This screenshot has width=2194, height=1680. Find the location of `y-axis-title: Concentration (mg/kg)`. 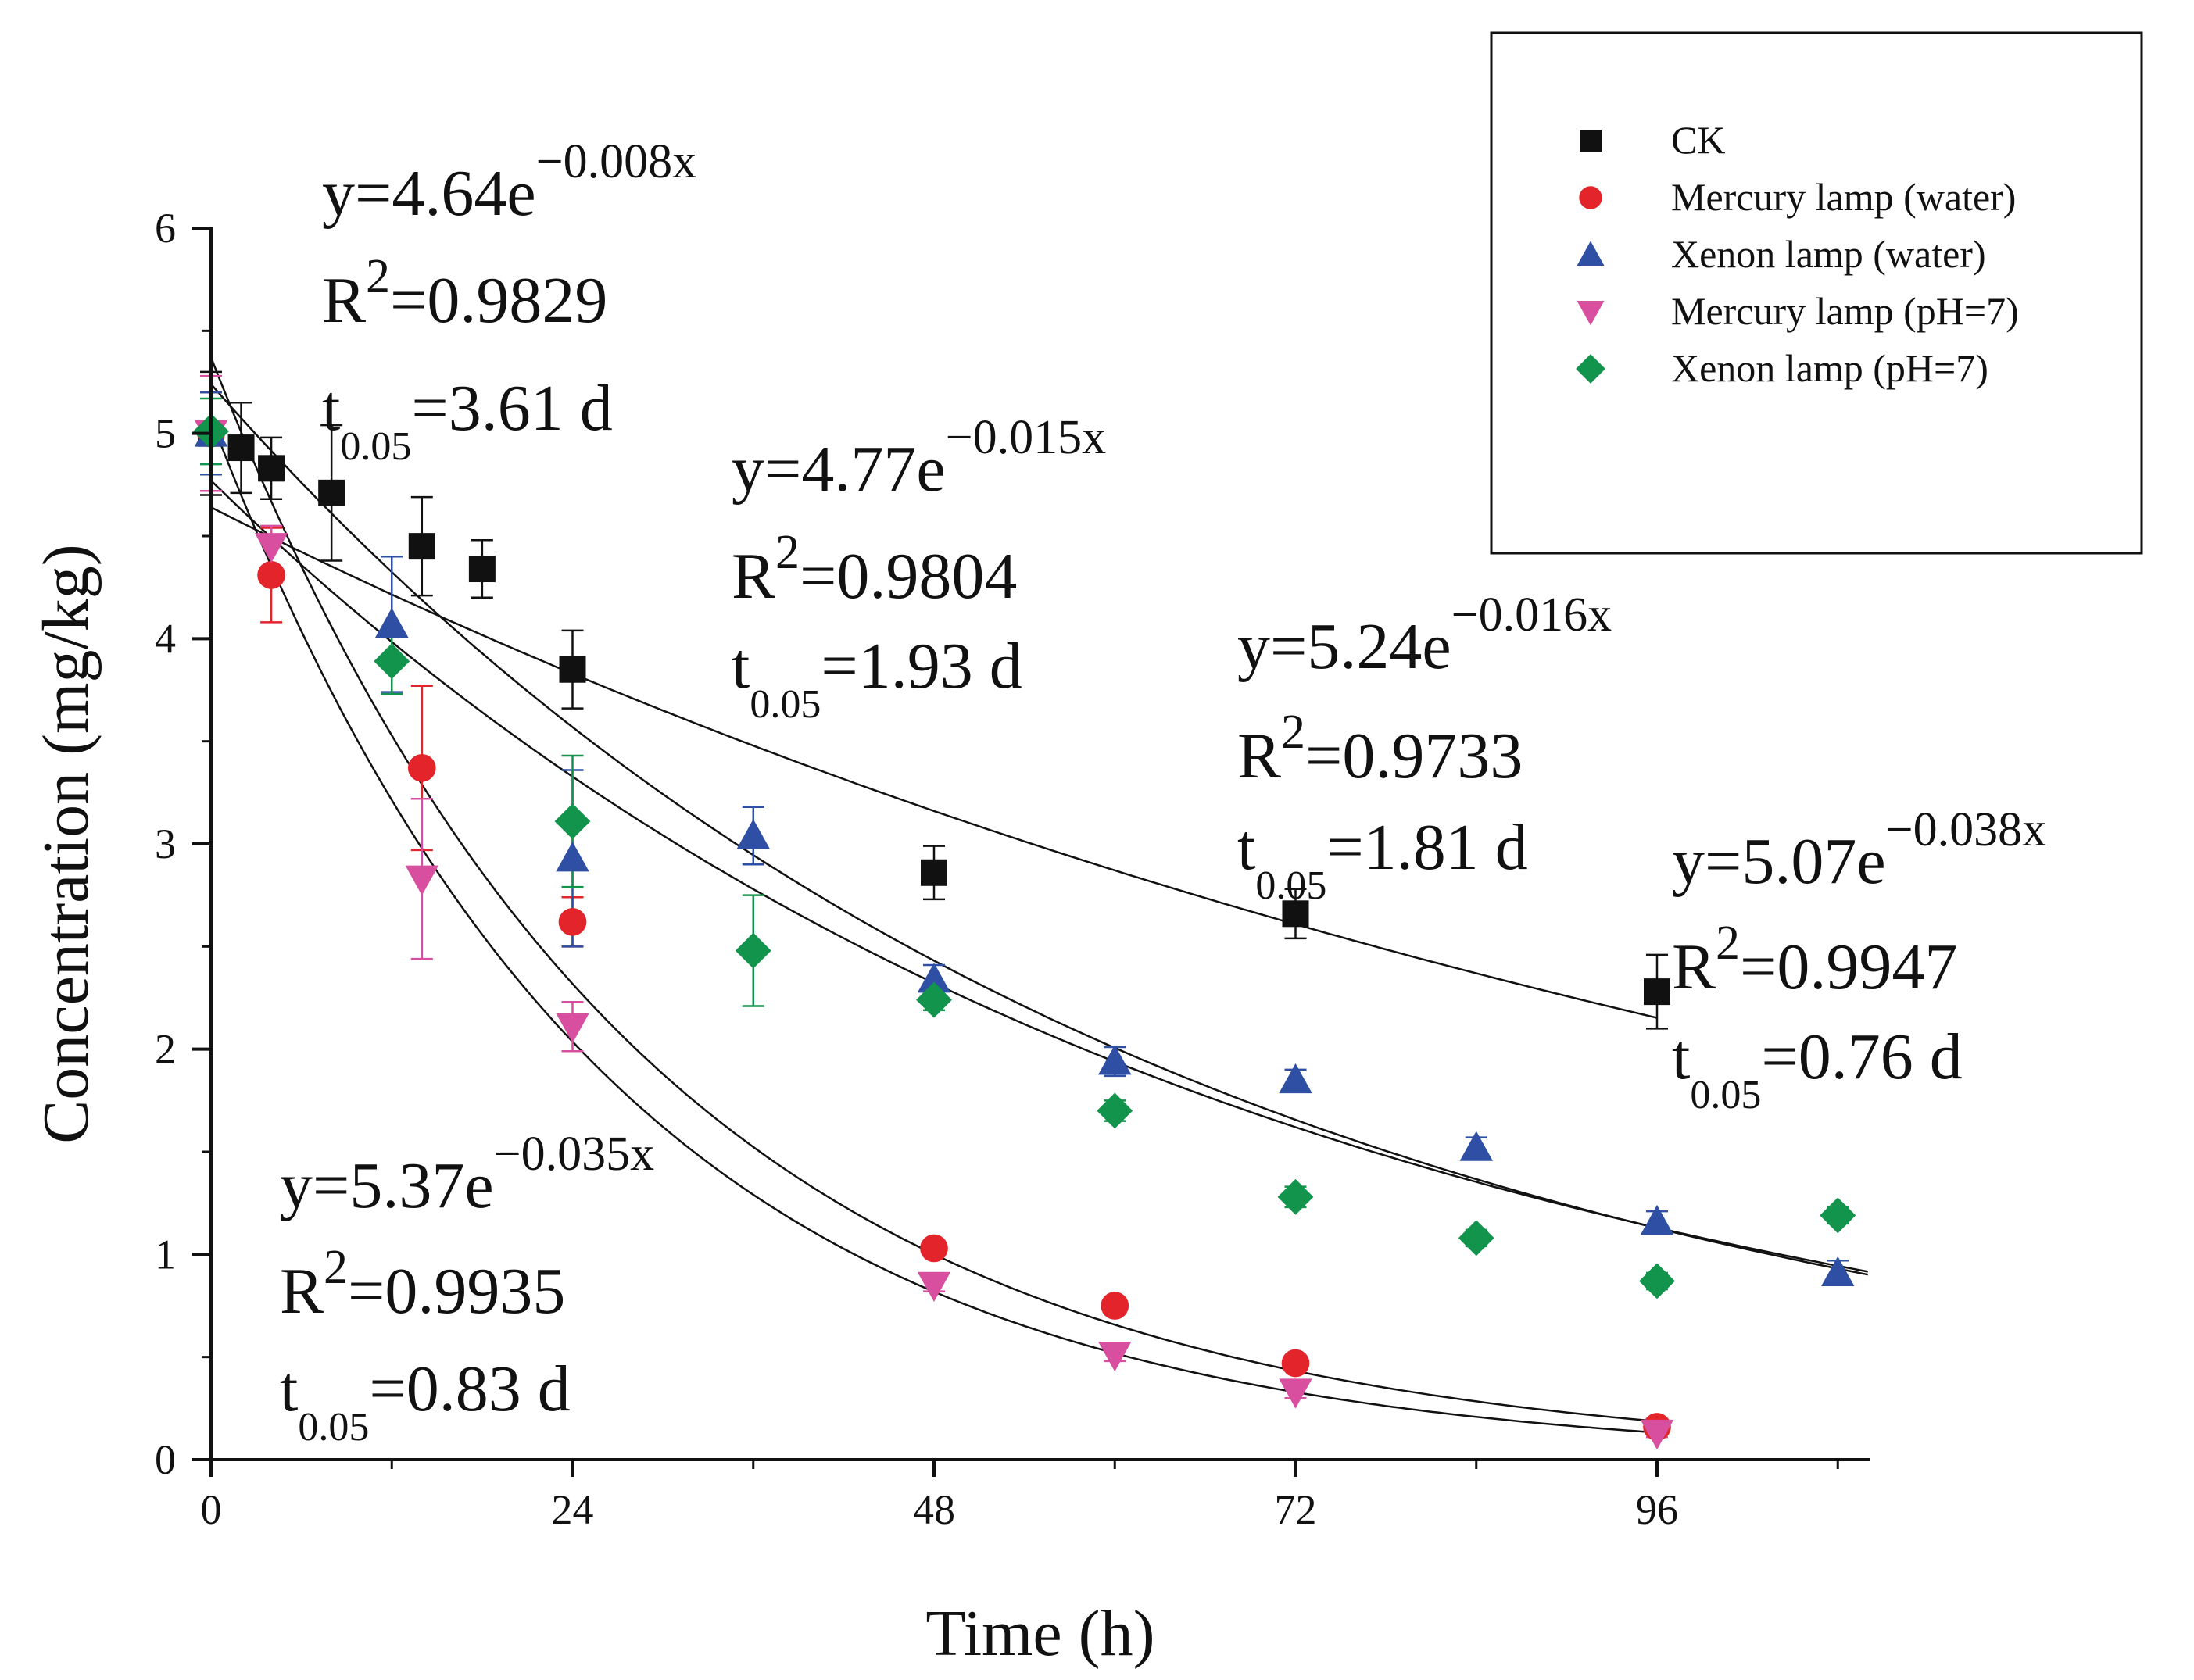

y-axis-title: Concentration (mg/kg) is located at coordinates (66, 843).